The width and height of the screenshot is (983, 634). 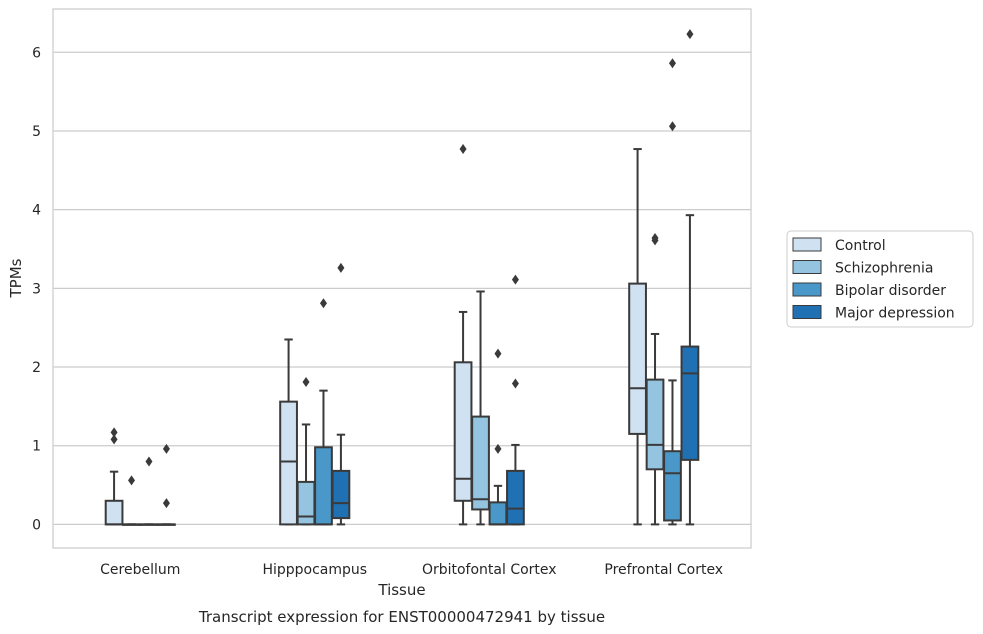 I want to click on x-tick-label: Prefrontal Cortex, so click(x=663, y=570).